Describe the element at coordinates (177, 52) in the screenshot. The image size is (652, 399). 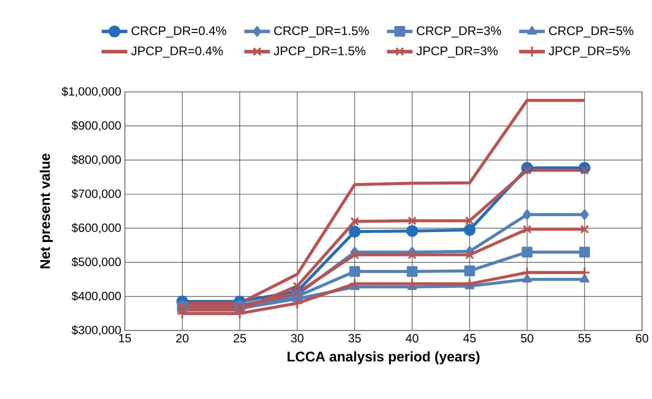
I see `legend-label: JPCP_DR=0.4%` at that location.